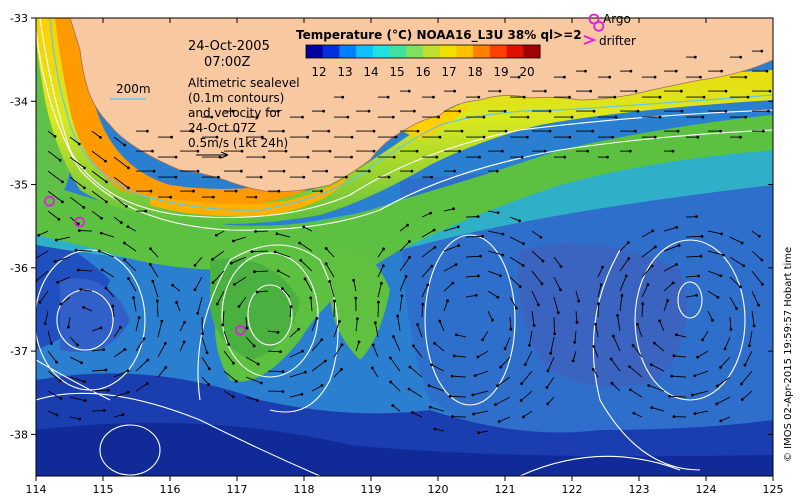 Image resolution: width=800 pixels, height=504 pixels. I want to click on date-label: 24-Oct-2005, so click(229, 46).